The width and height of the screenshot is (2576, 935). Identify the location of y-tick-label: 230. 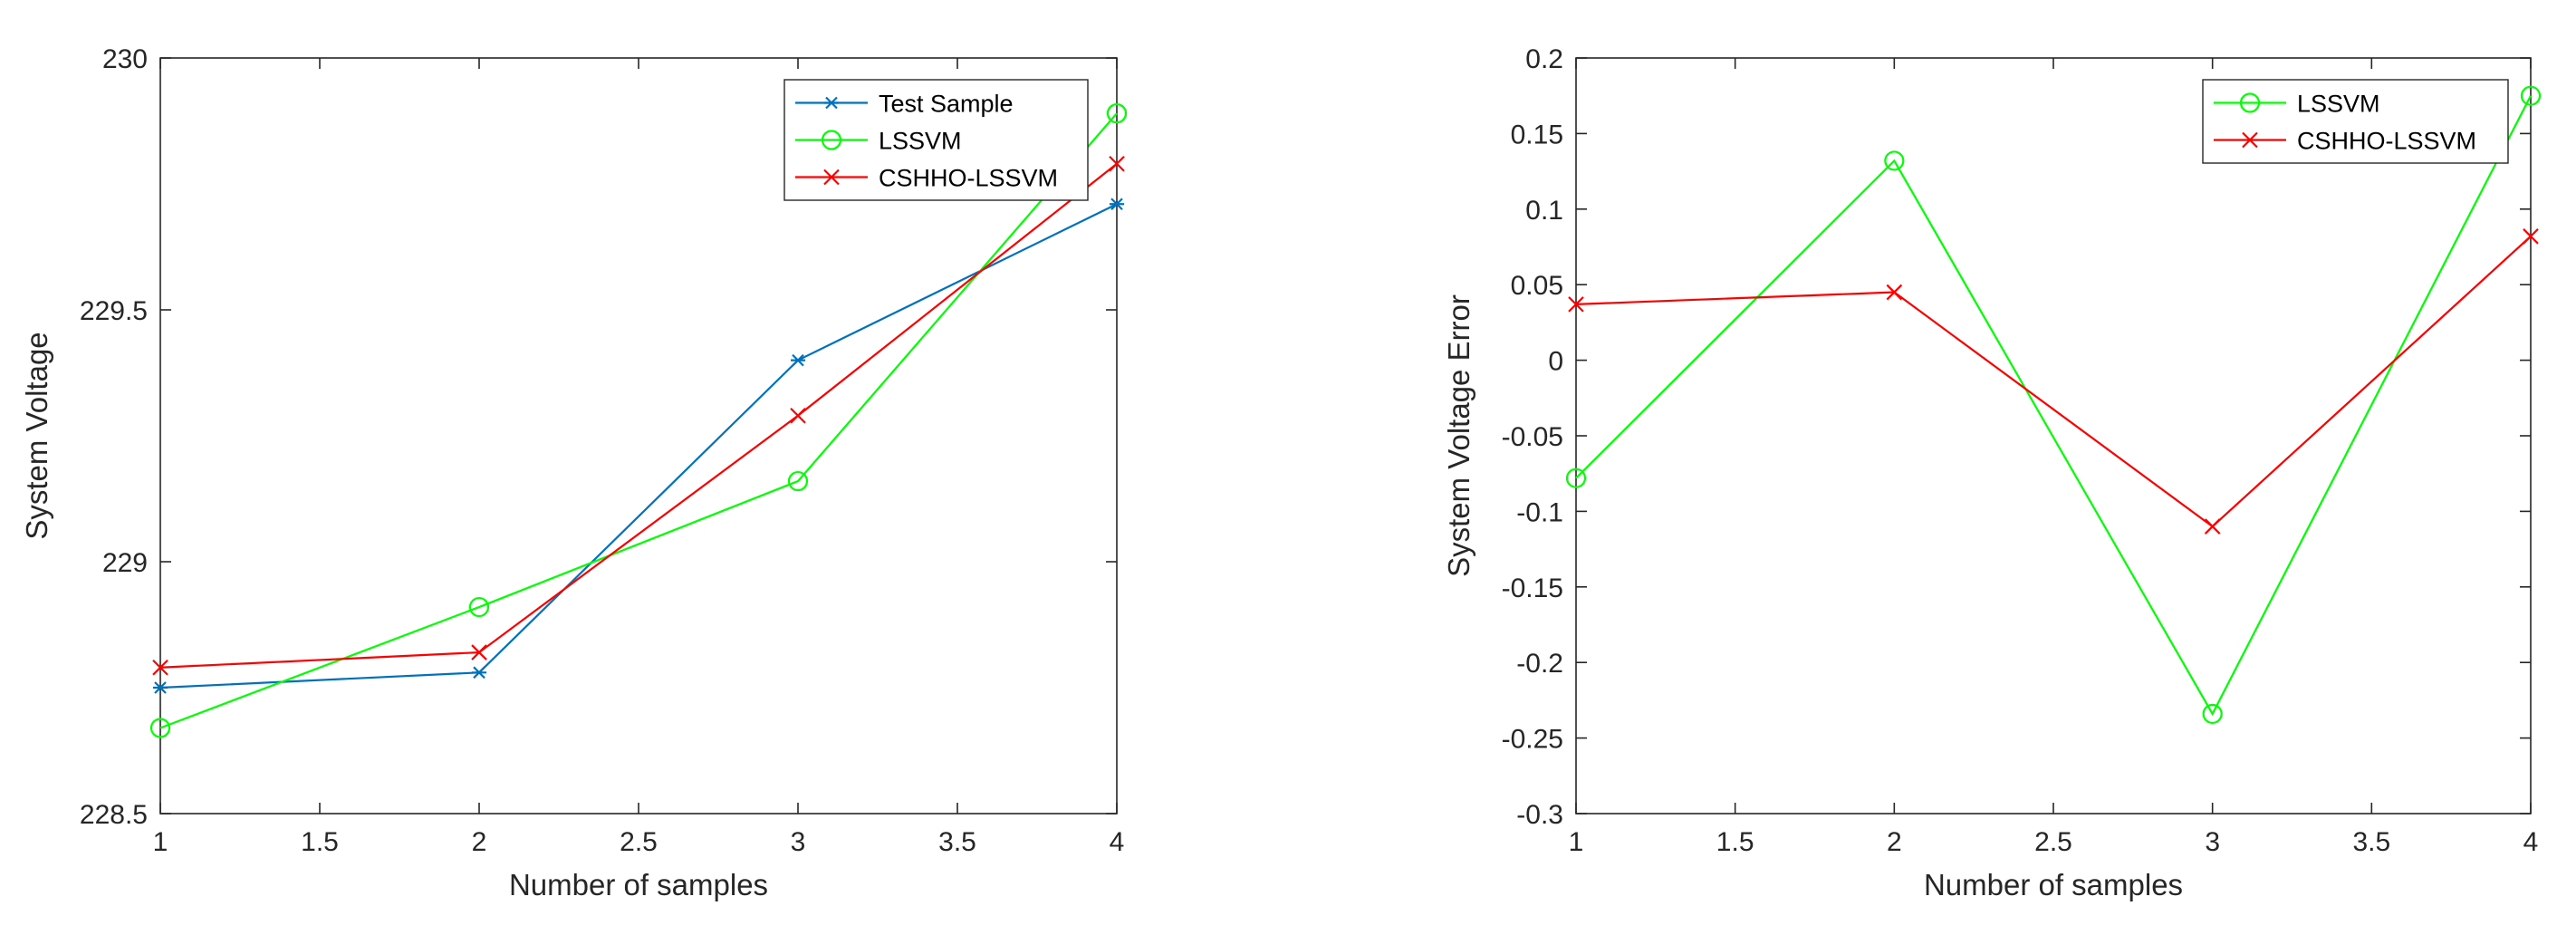
(125, 59).